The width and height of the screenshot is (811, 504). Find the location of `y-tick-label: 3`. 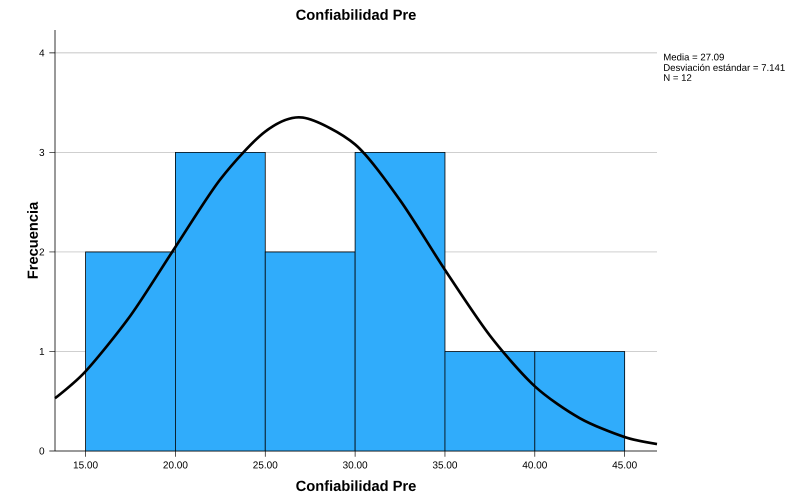

y-tick-label: 3 is located at coordinates (41, 152).